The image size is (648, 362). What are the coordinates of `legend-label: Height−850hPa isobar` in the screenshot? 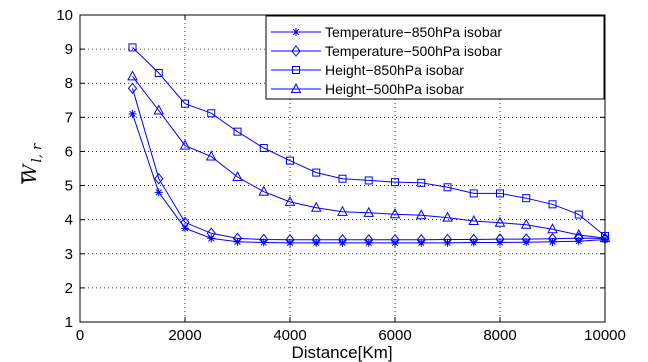 It's located at (394, 70).